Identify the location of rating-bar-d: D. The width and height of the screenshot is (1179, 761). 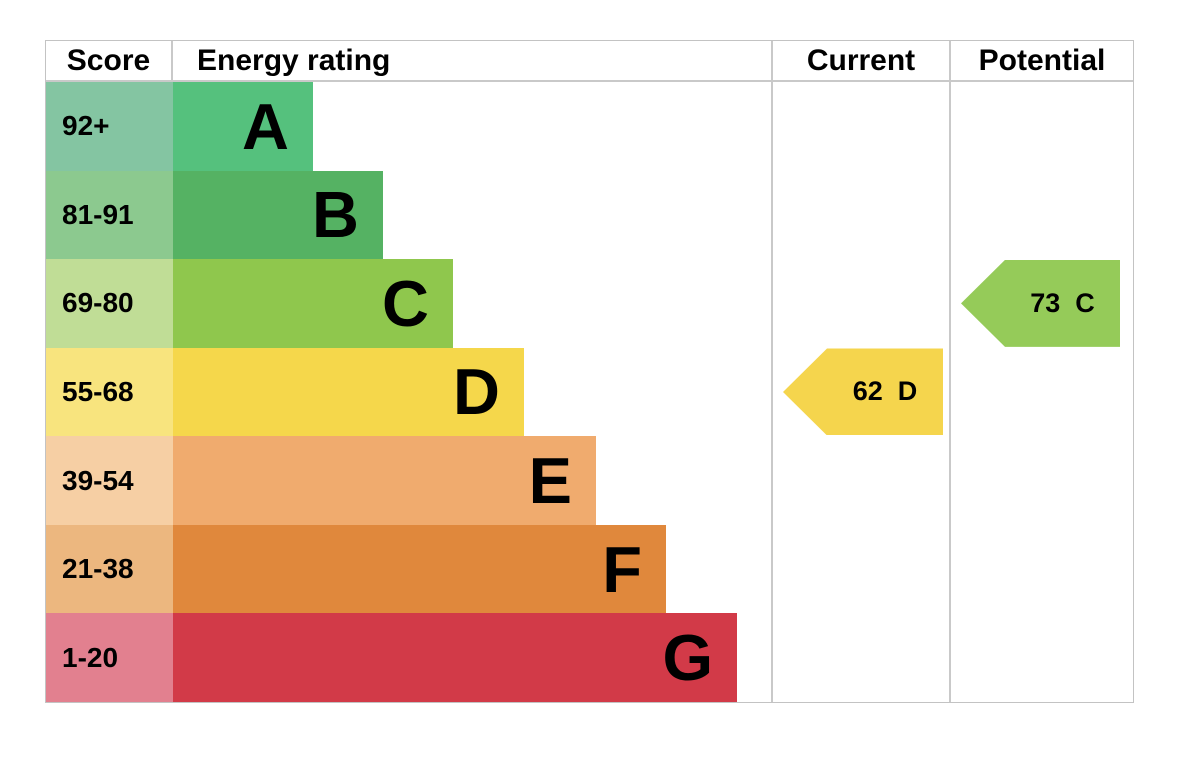
(348, 392).